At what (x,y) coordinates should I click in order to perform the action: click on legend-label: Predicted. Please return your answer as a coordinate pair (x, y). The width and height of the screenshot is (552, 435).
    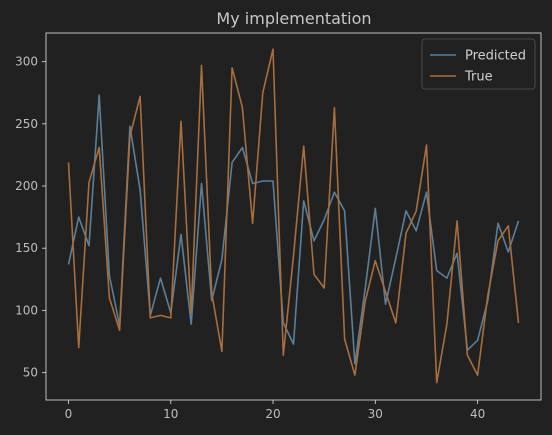
    Looking at the image, I should click on (495, 56).